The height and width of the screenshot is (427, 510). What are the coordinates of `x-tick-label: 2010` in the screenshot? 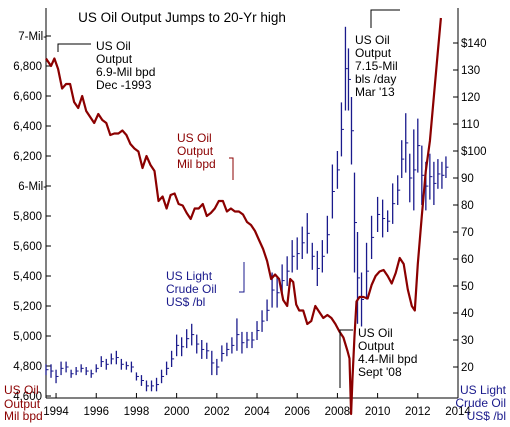 It's located at (378, 412).